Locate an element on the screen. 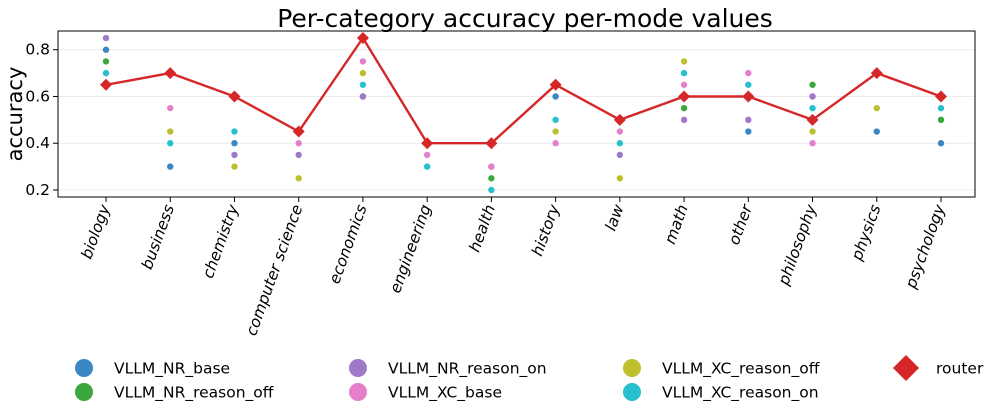 The image size is (997, 413). legend-marker-vllm-nr-reason-on is located at coordinates (358, 368).